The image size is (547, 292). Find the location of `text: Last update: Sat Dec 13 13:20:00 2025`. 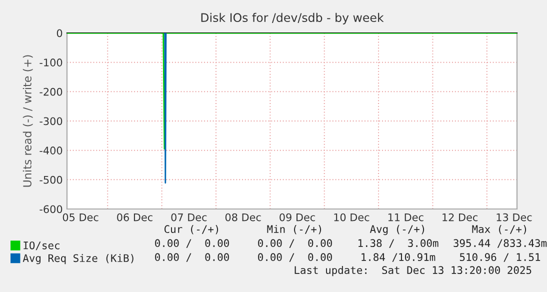

text: Last update: Sat Dec 13 13:20:00 2025 is located at coordinates (413, 271).